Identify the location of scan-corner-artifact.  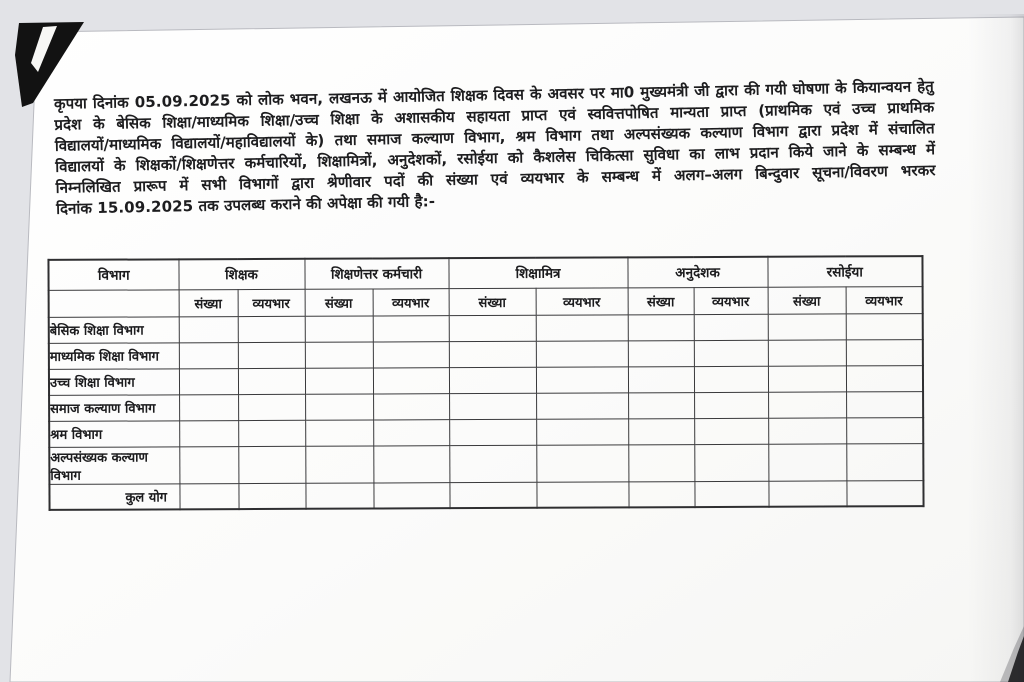
(49, 64).